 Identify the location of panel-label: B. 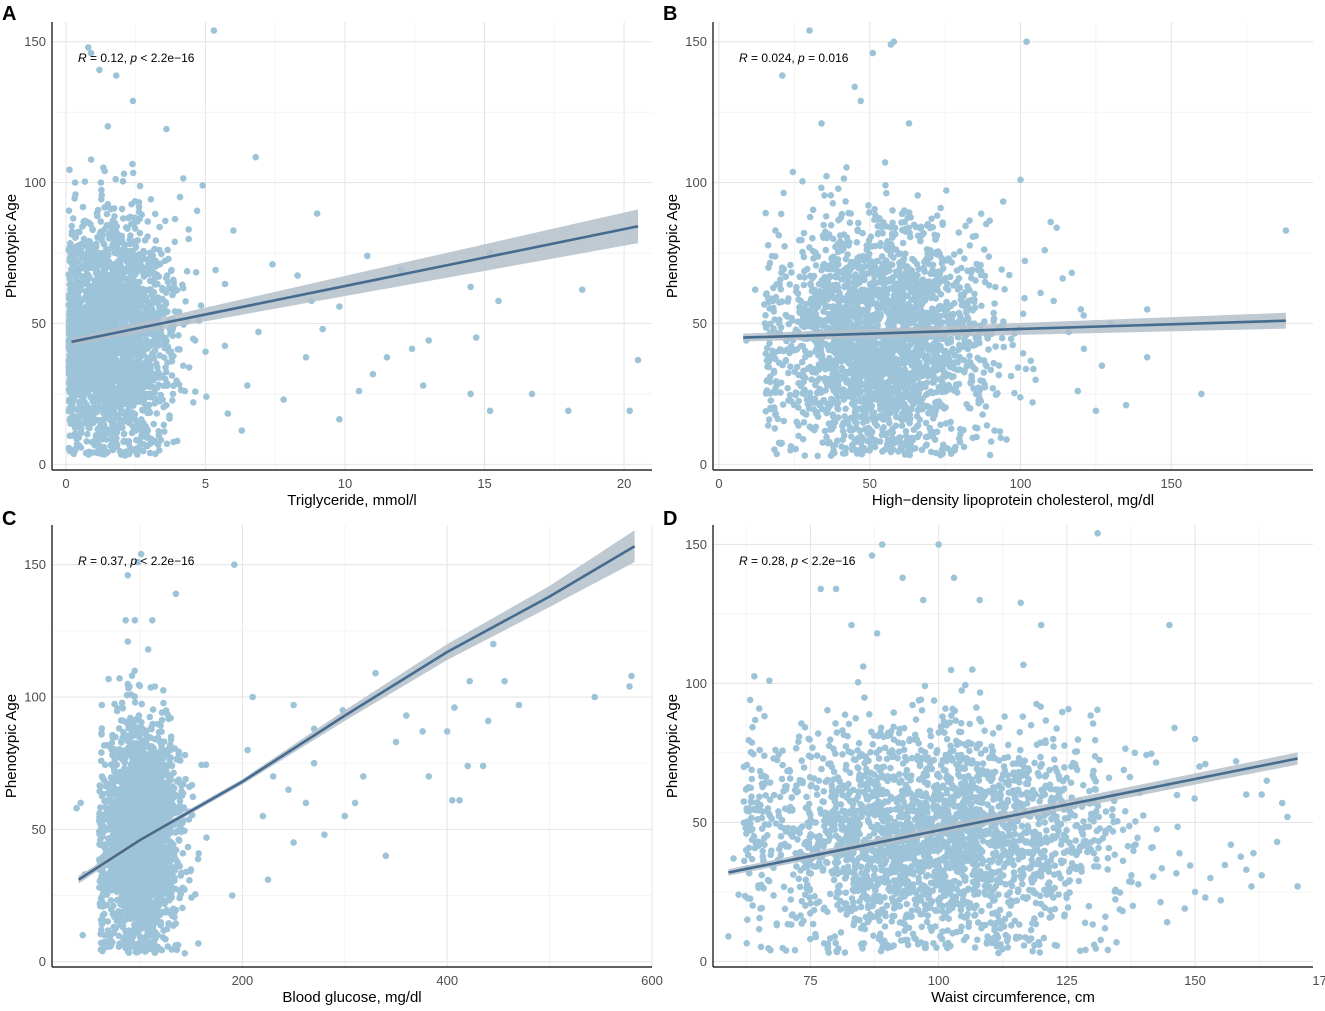
(670, 14).